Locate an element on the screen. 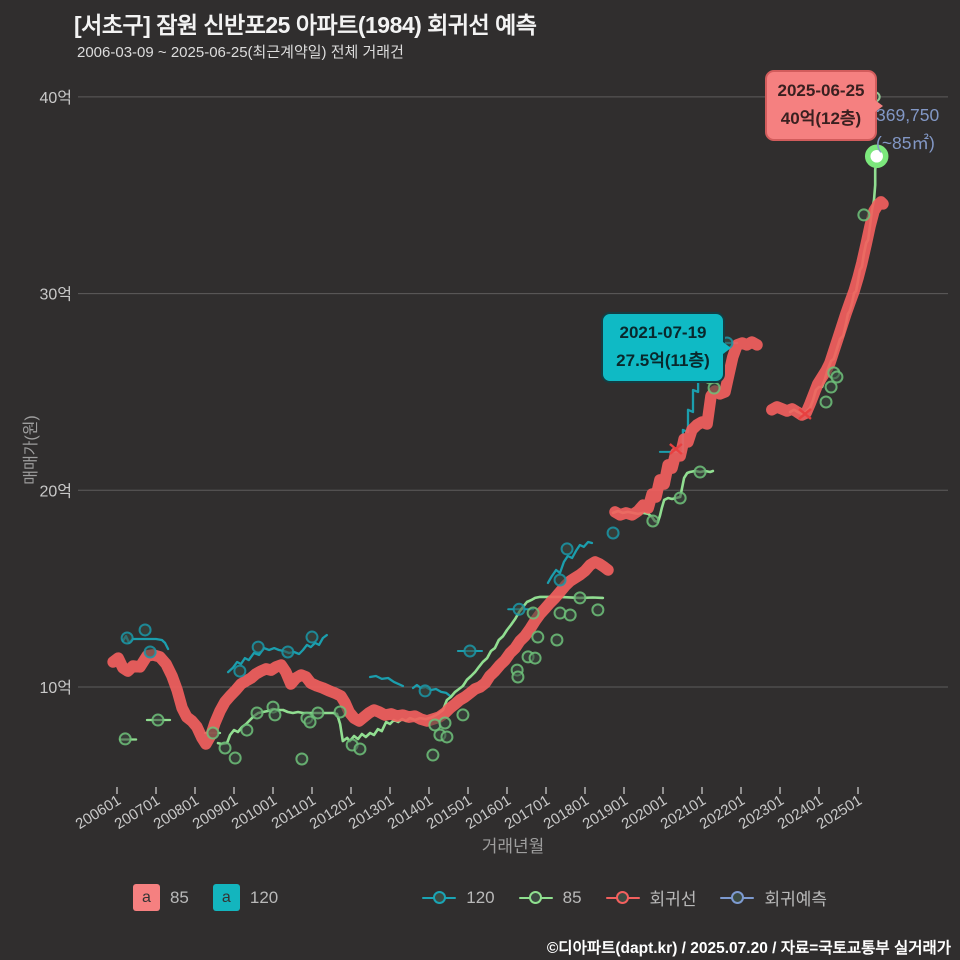  x-axis-title: 거래년월 is located at coordinates (513, 846).